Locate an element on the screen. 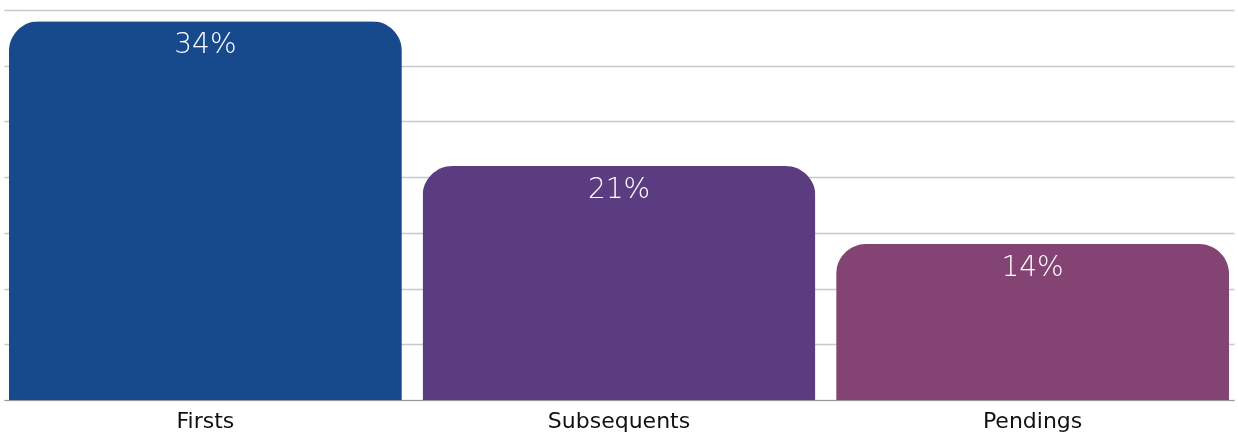 The width and height of the screenshot is (1238, 443). x-tick-label: Pendings is located at coordinates (1032, 420).